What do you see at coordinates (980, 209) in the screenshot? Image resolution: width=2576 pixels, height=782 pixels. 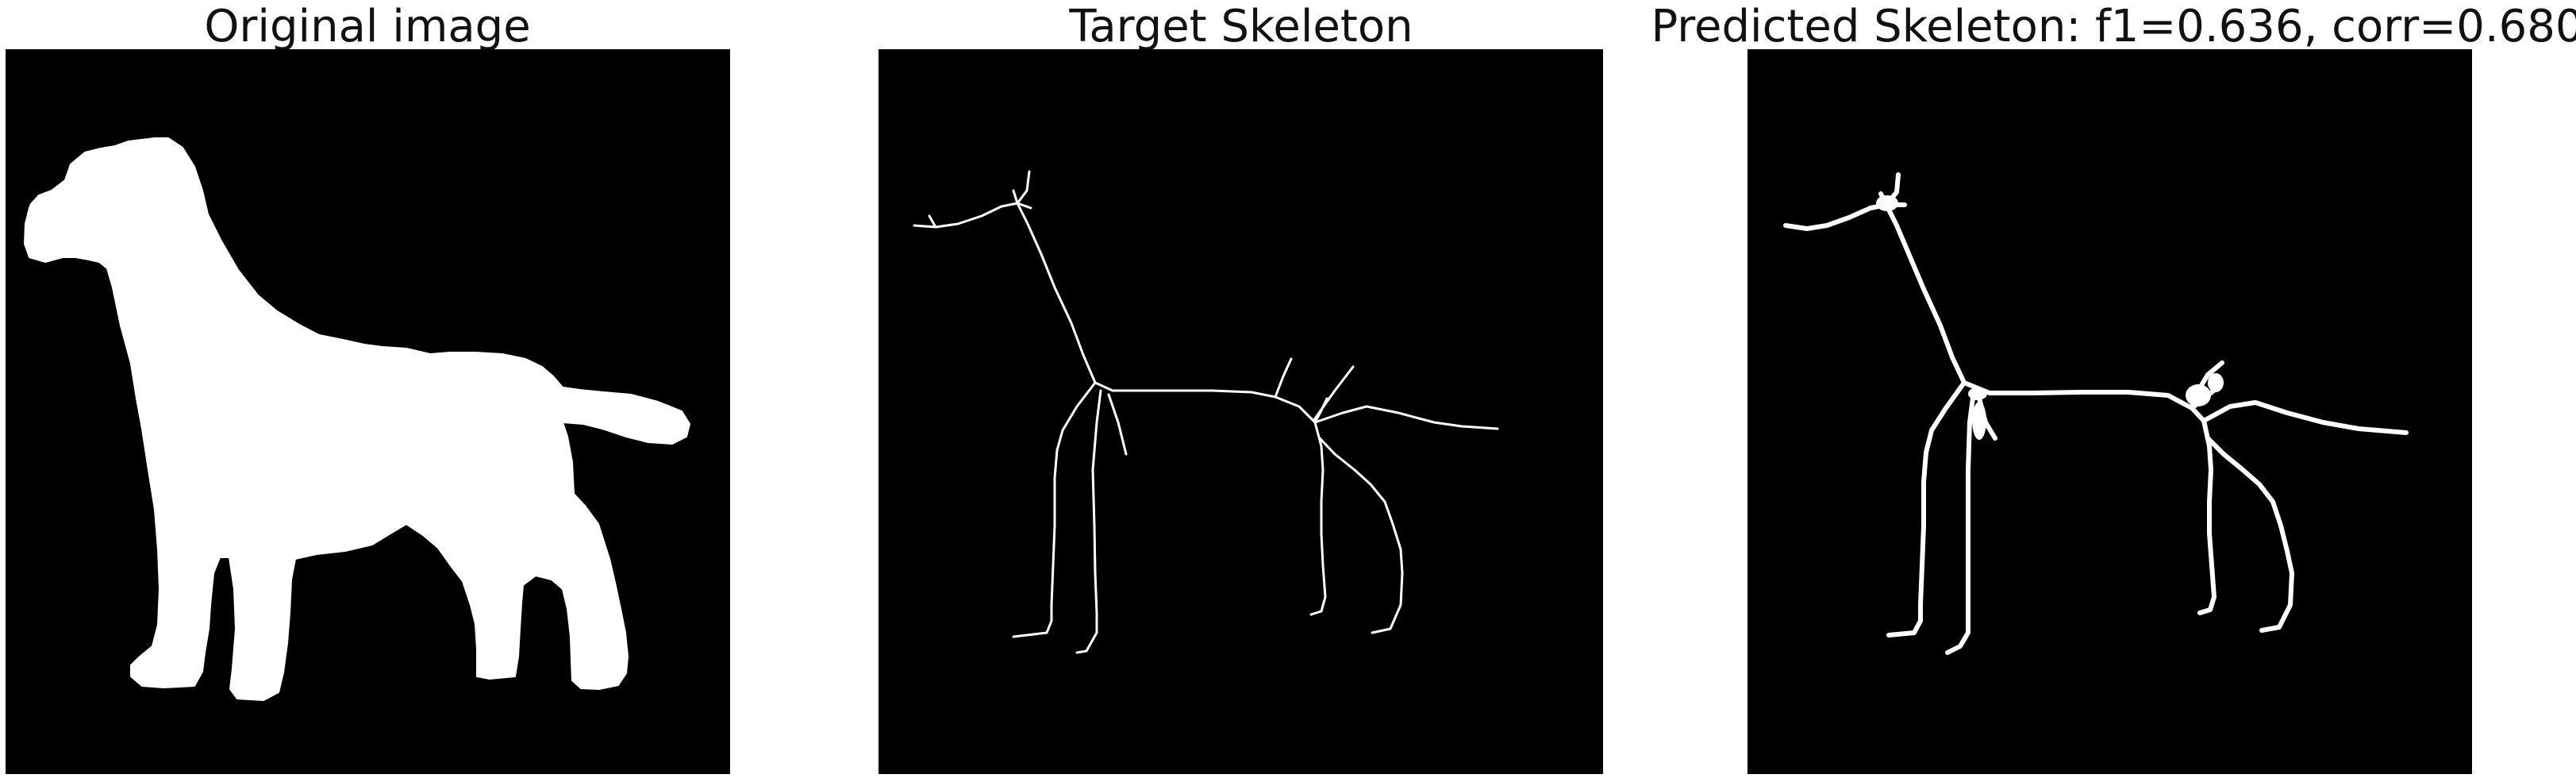 I see `skeleton-head-branch` at bounding box center [980, 209].